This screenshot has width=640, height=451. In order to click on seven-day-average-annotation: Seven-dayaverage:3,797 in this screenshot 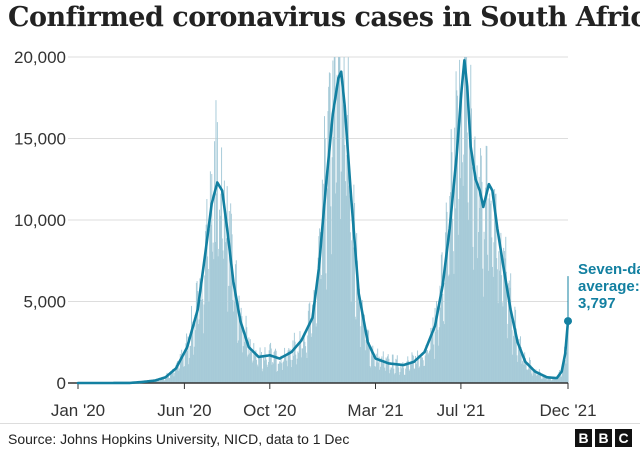, I will do `click(609, 286)`.